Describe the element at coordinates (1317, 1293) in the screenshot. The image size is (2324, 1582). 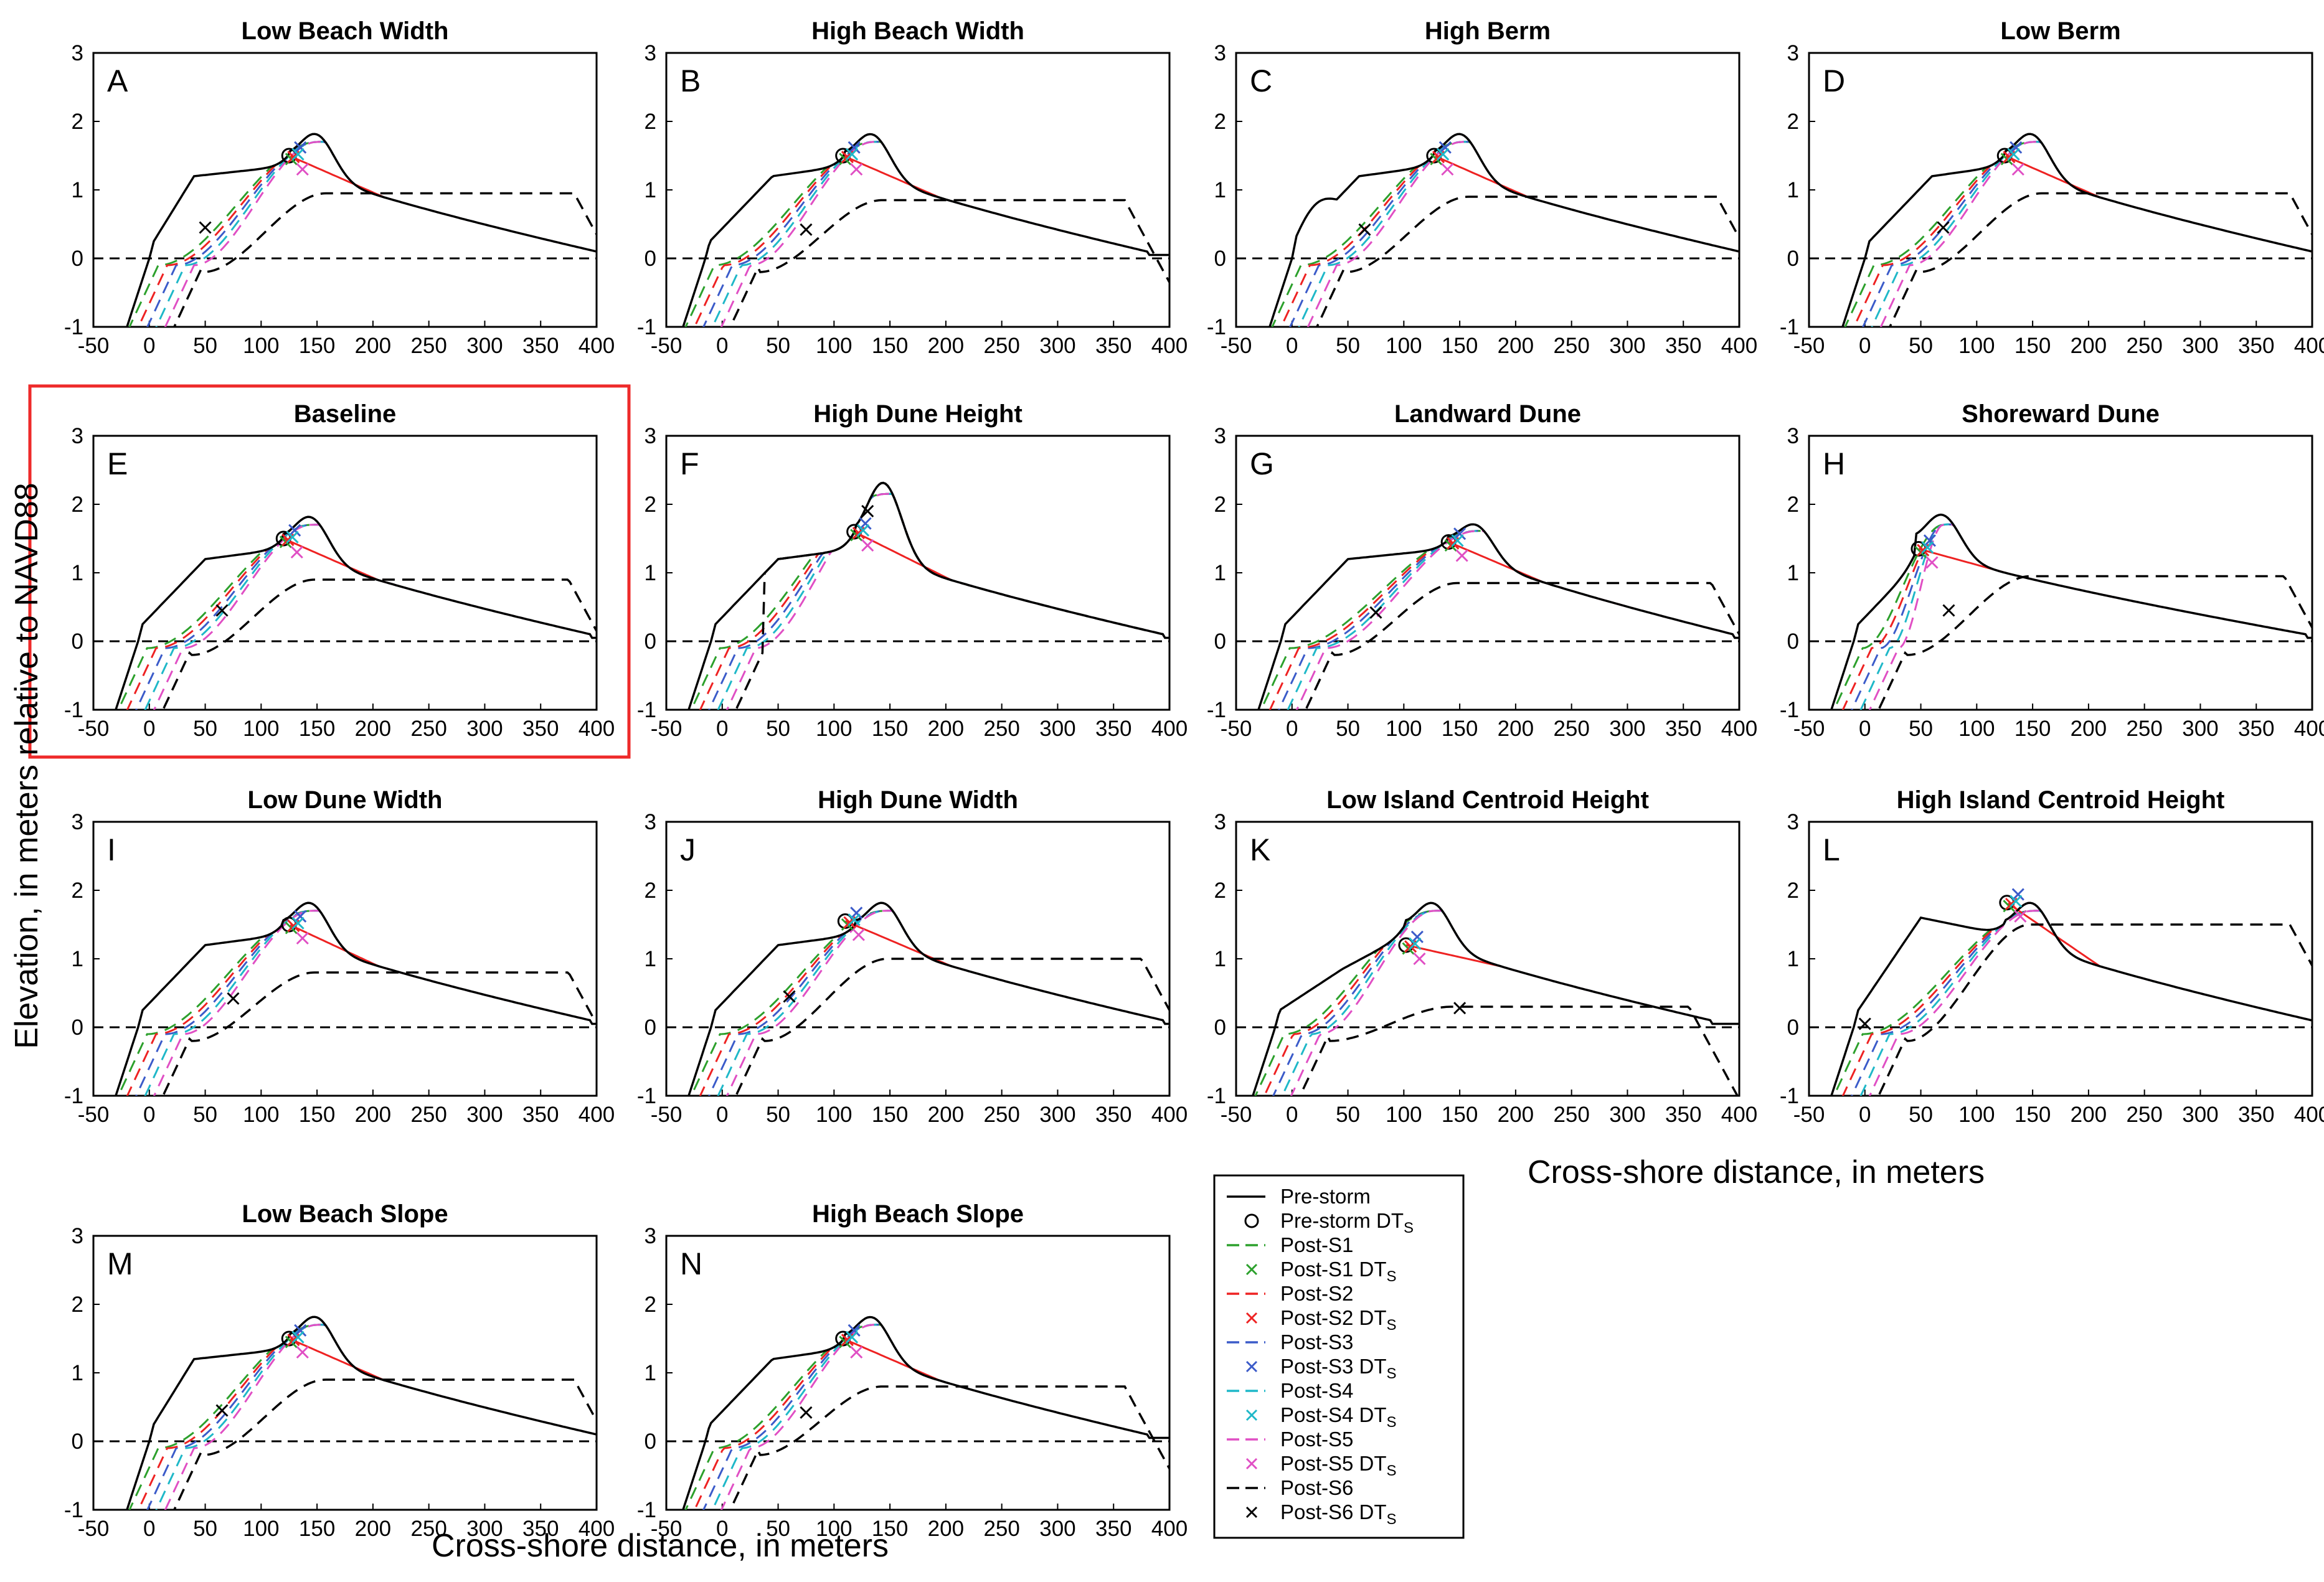
I see `legend-label: Post-S2` at that location.